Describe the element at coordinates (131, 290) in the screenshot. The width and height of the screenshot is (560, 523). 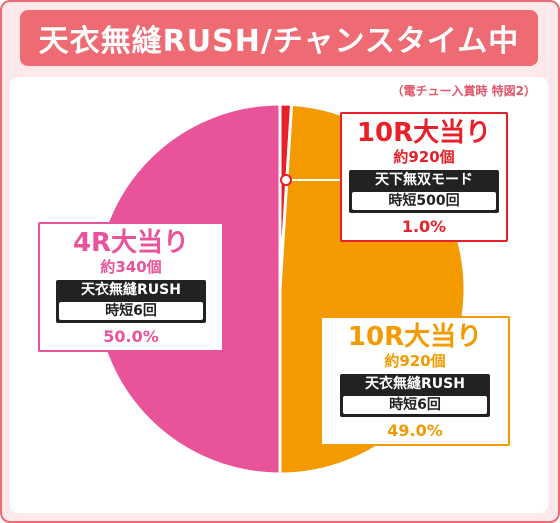
I see `label-4r-mode-name: 天衣無縫RUSH` at that location.